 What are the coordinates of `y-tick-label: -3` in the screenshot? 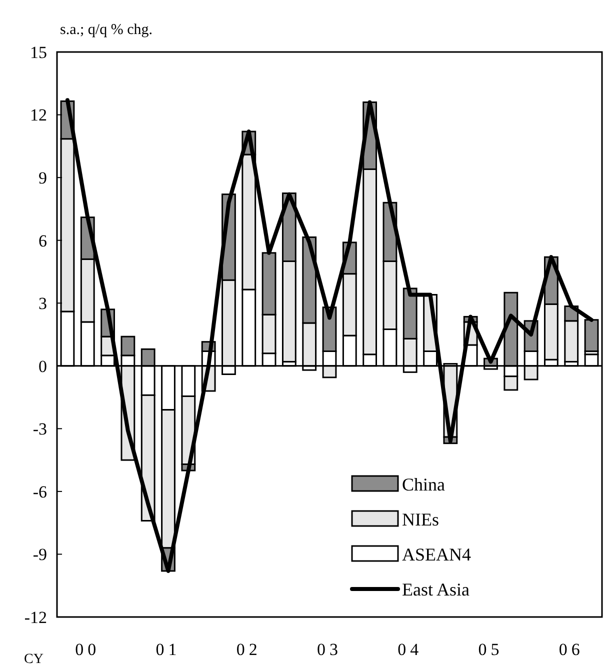 It's located at (39, 429).